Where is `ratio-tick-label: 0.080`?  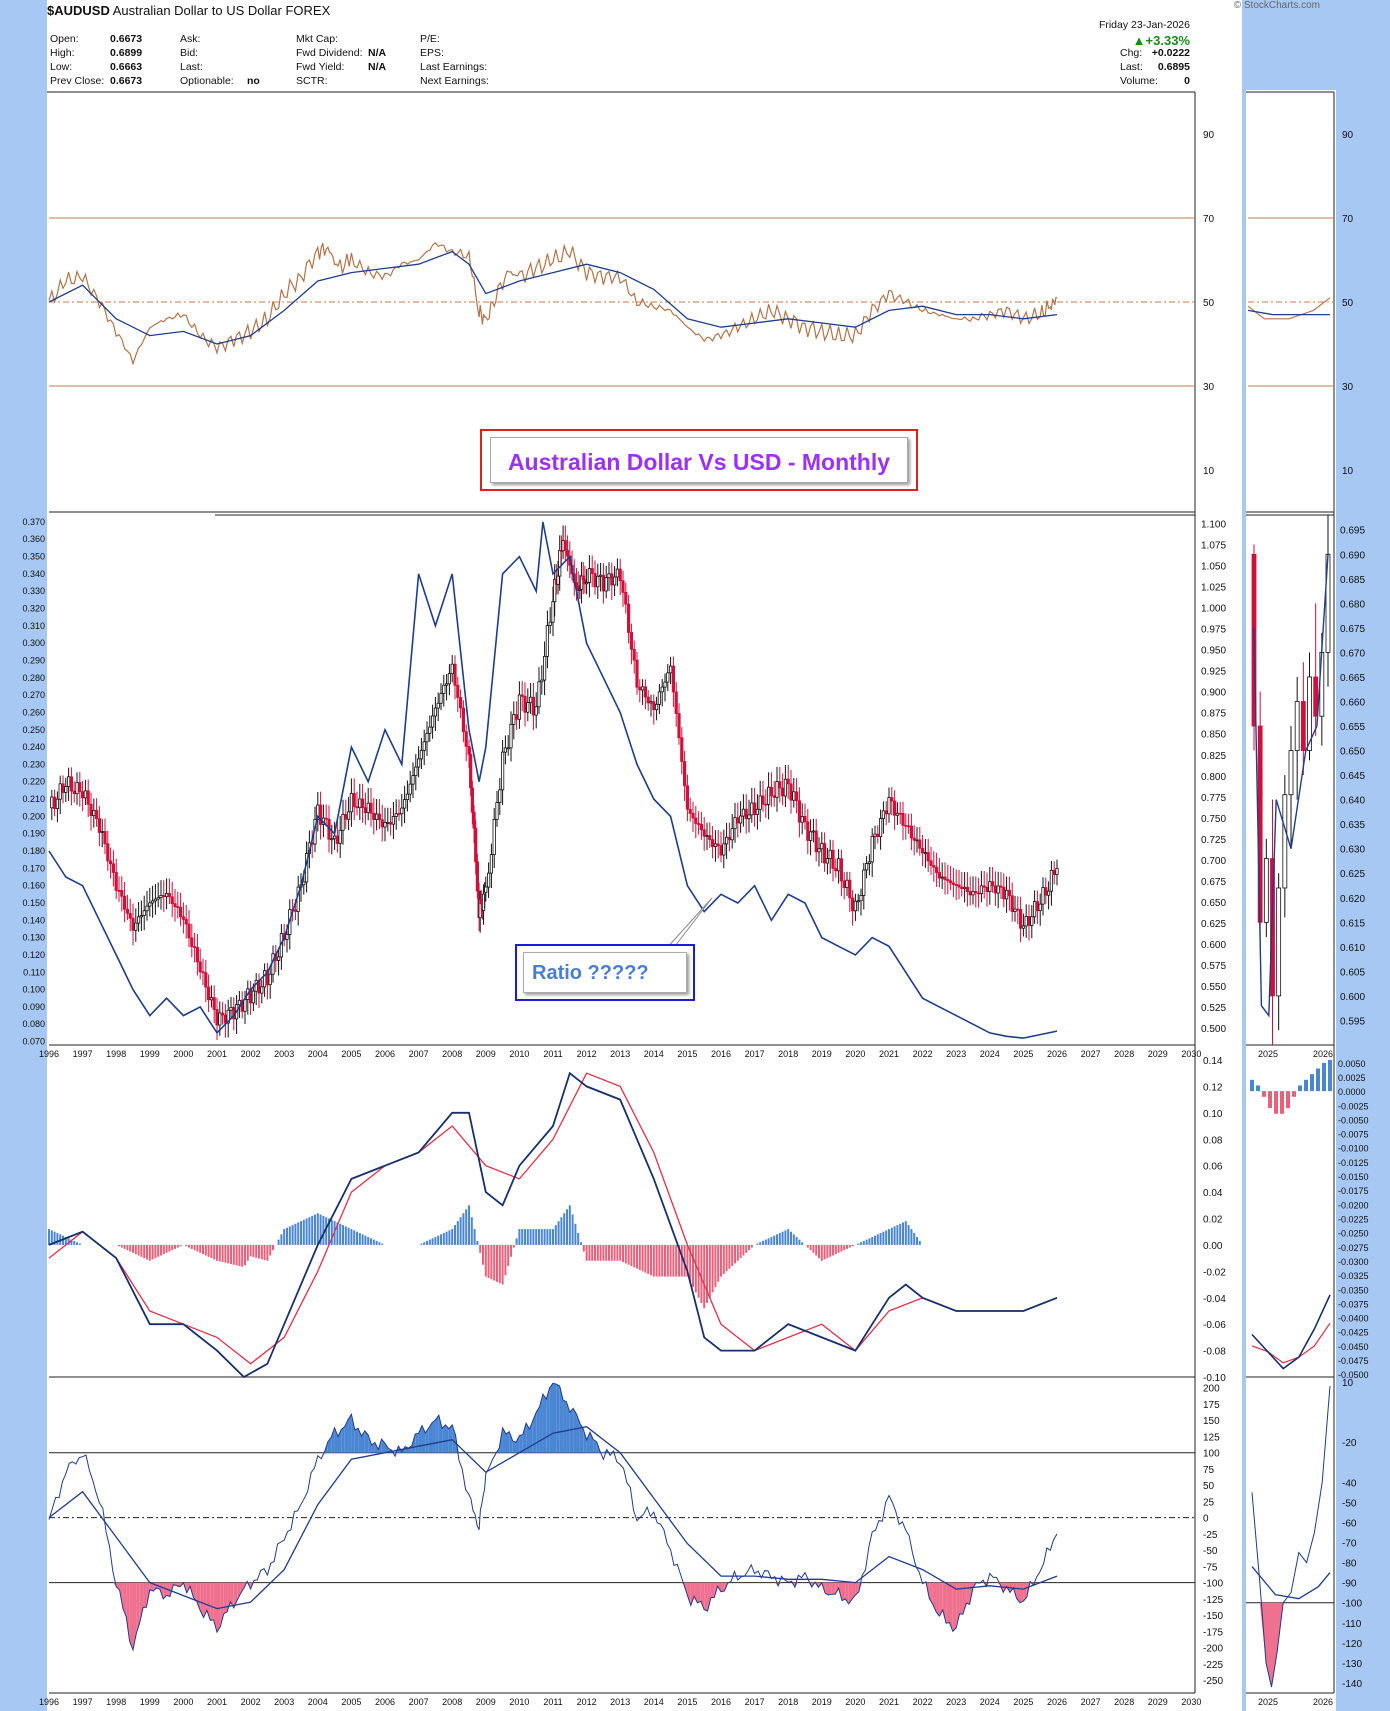 ratio-tick-label: 0.080 is located at coordinates (33, 1024).